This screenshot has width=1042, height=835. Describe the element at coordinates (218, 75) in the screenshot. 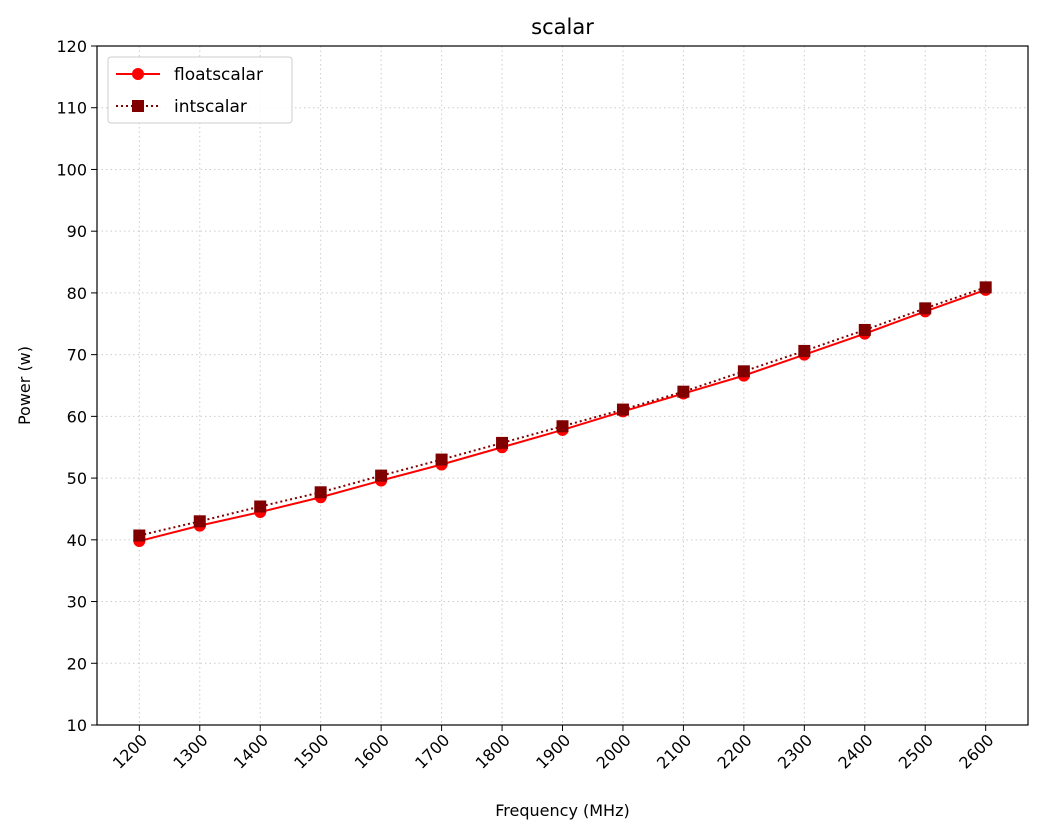

I see `legend-label-floatscalar: floatscalar` at that location.